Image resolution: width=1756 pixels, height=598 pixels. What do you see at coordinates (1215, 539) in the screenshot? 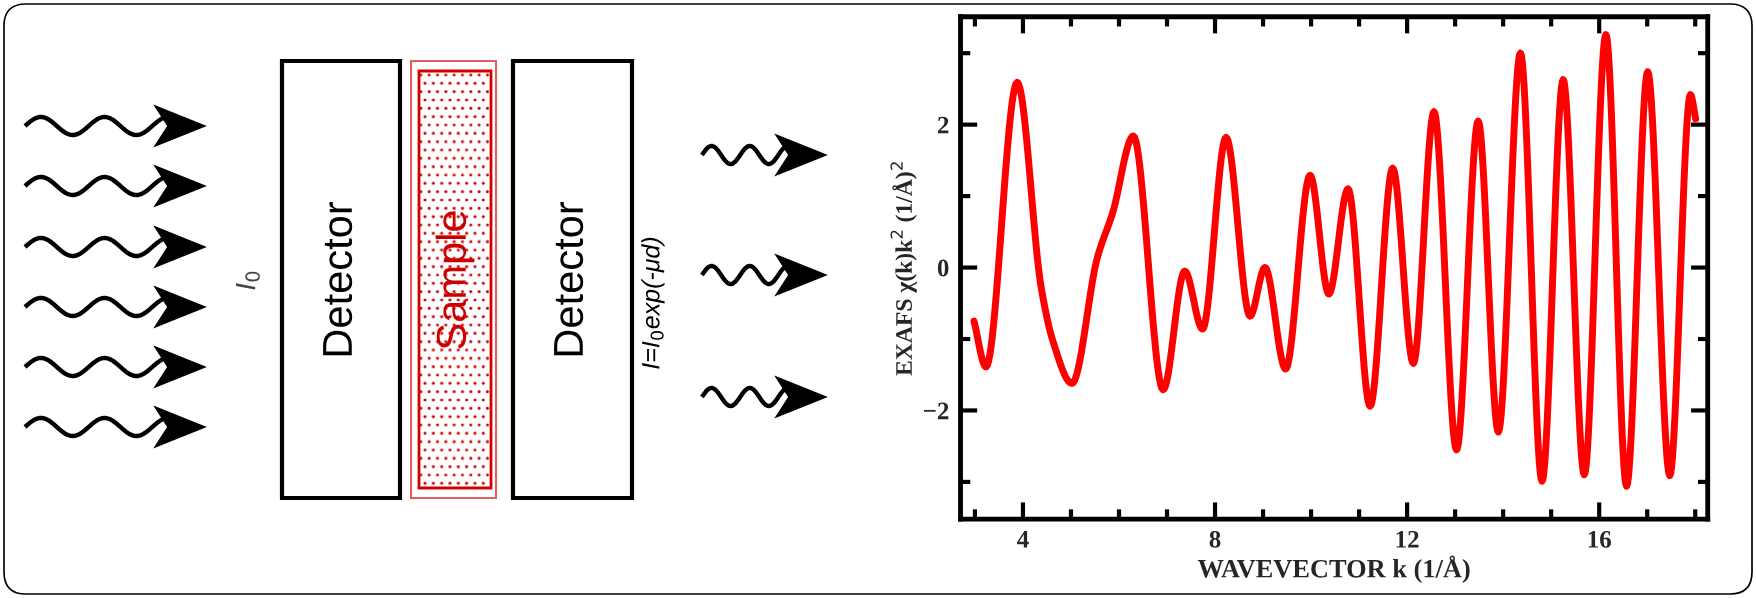
I see `x-tick-label: 8` at bounding box center [1215, 539].